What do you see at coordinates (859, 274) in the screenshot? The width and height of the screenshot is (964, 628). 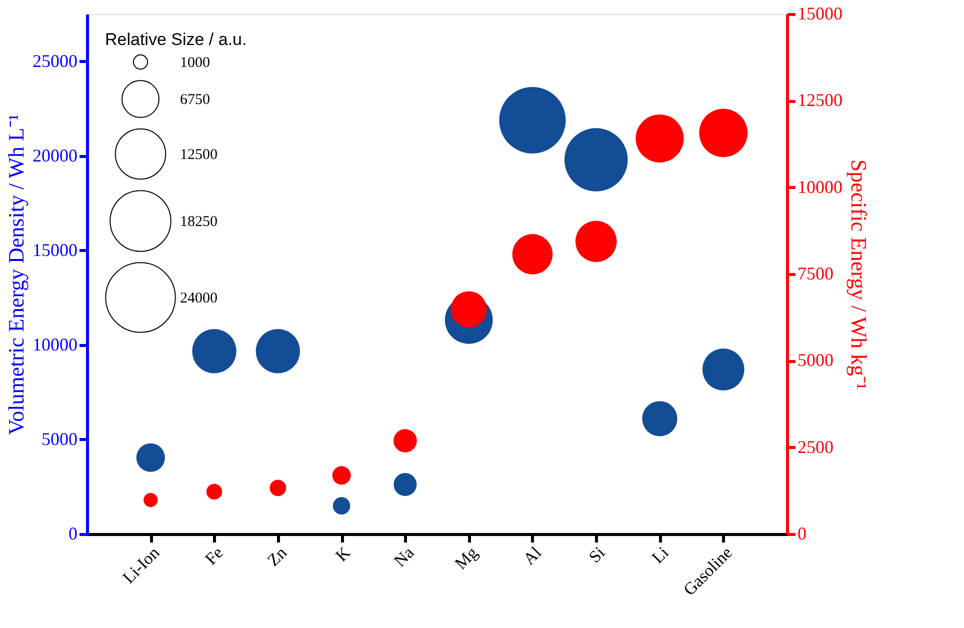 I see `y2-axis-title: Specific Energy / Wh kg⁻¹` at bounding box center [859, 274].